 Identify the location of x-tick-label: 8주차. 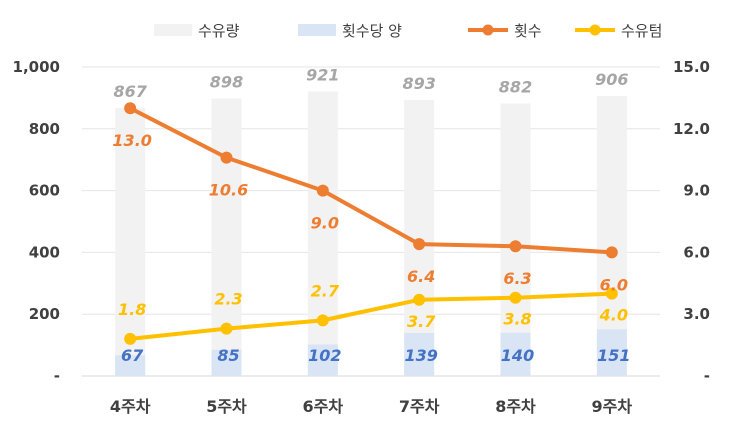
(515, 406).